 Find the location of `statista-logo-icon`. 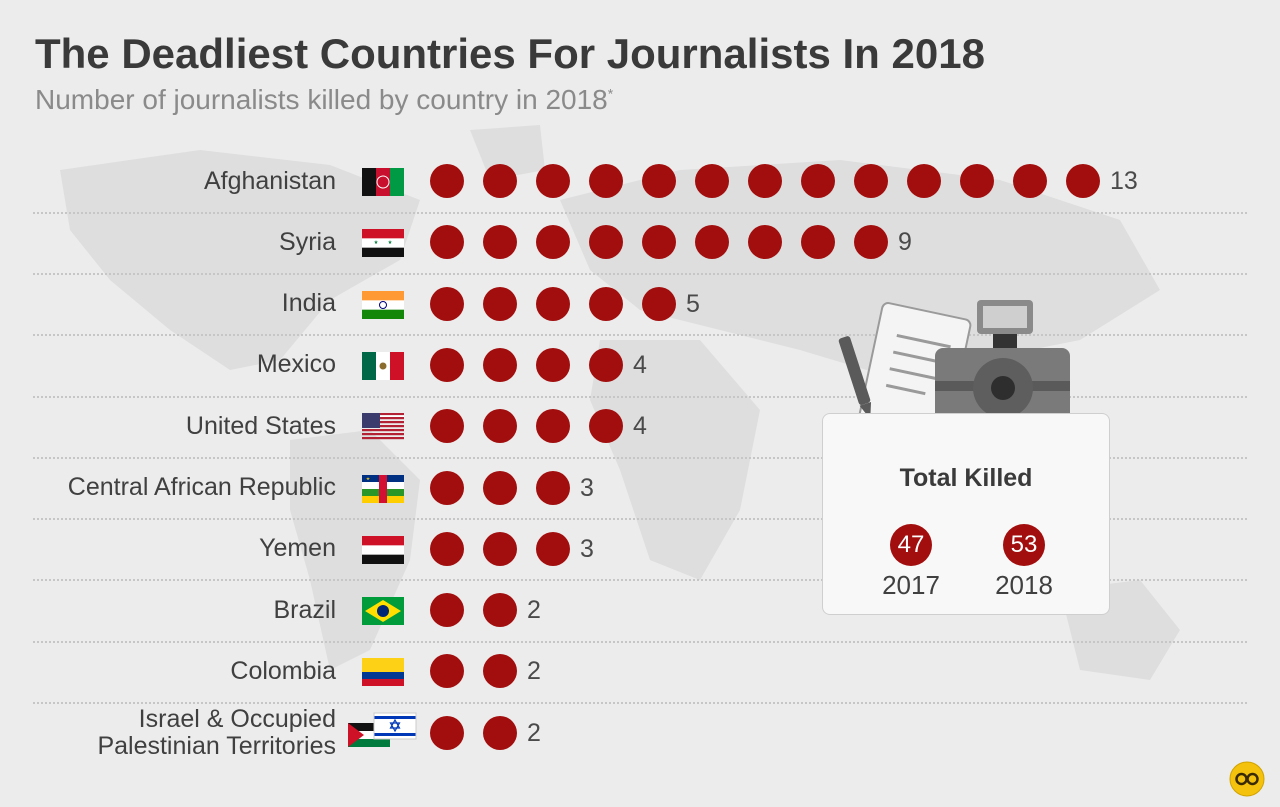

statista-logo-icon is located at coordinates (1247, 779).